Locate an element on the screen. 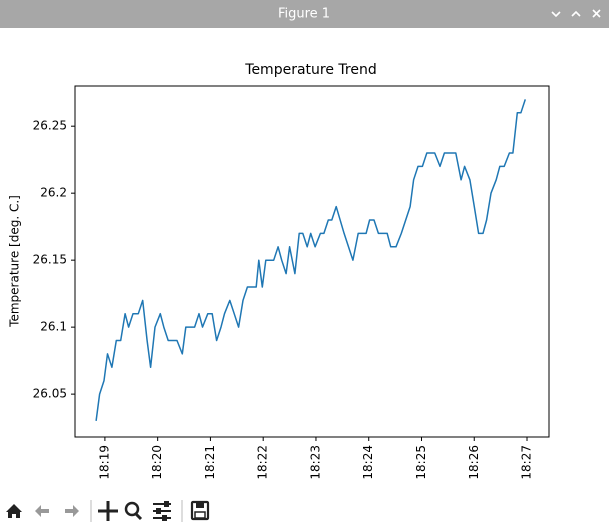 Image resolution: width=609 pixels, height=528 pixels. pan-button is located at coordinates (108, 511).